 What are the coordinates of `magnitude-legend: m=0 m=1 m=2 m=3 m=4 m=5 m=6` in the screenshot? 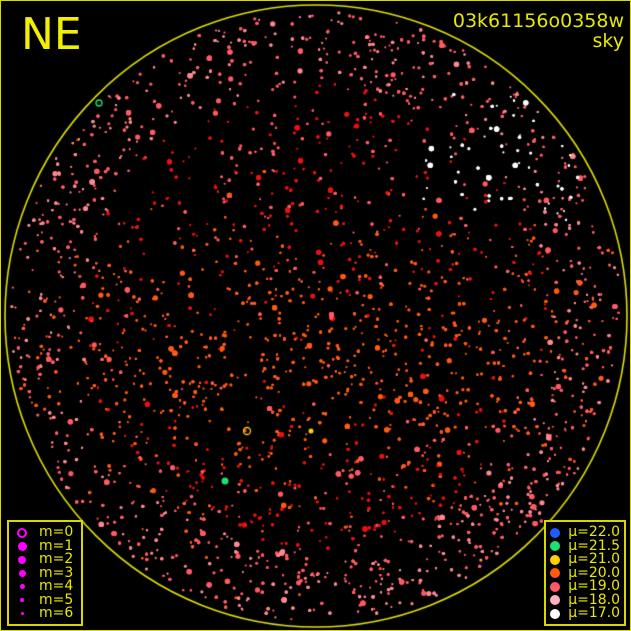 It's located at (45, 573).